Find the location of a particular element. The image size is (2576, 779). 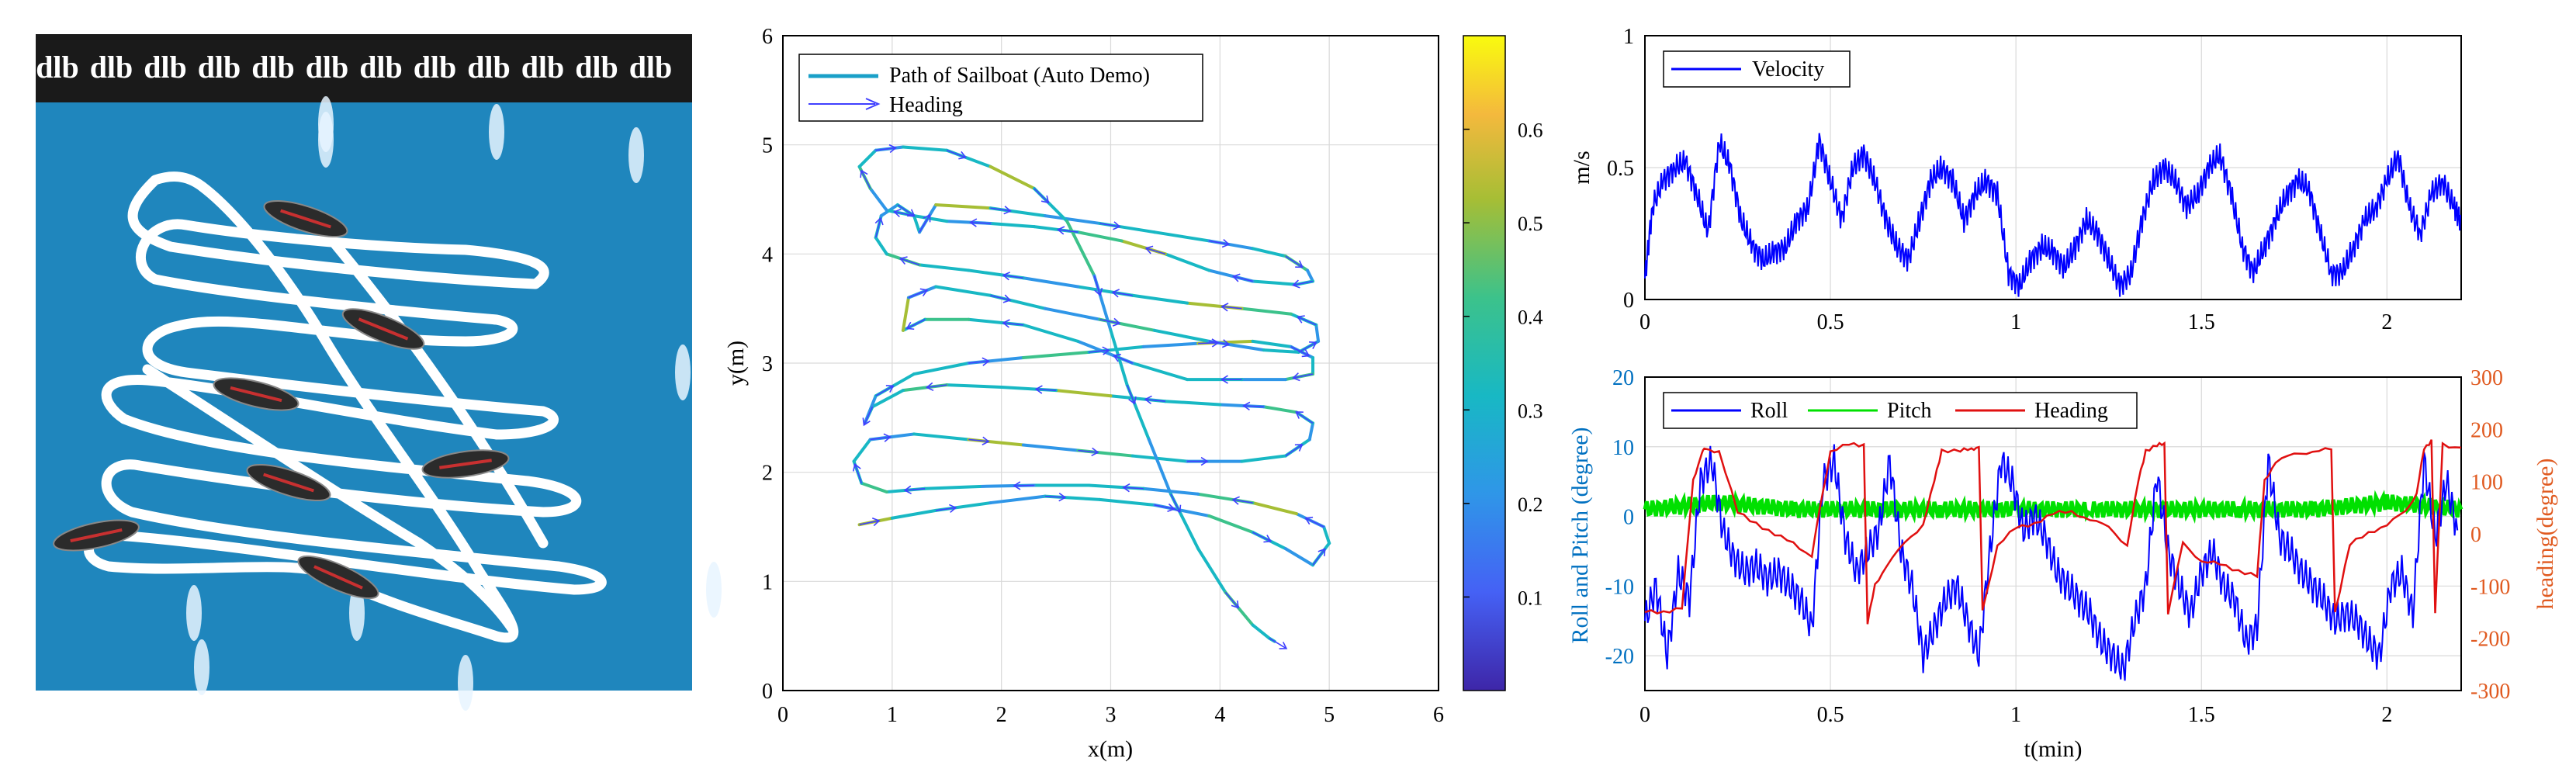

left-y-tick-label: -10 is located at coordinates (1620, 587).